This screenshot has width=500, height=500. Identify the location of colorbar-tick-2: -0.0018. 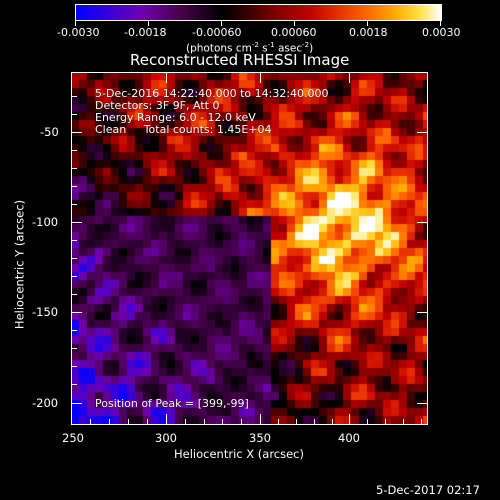
(145, 32).